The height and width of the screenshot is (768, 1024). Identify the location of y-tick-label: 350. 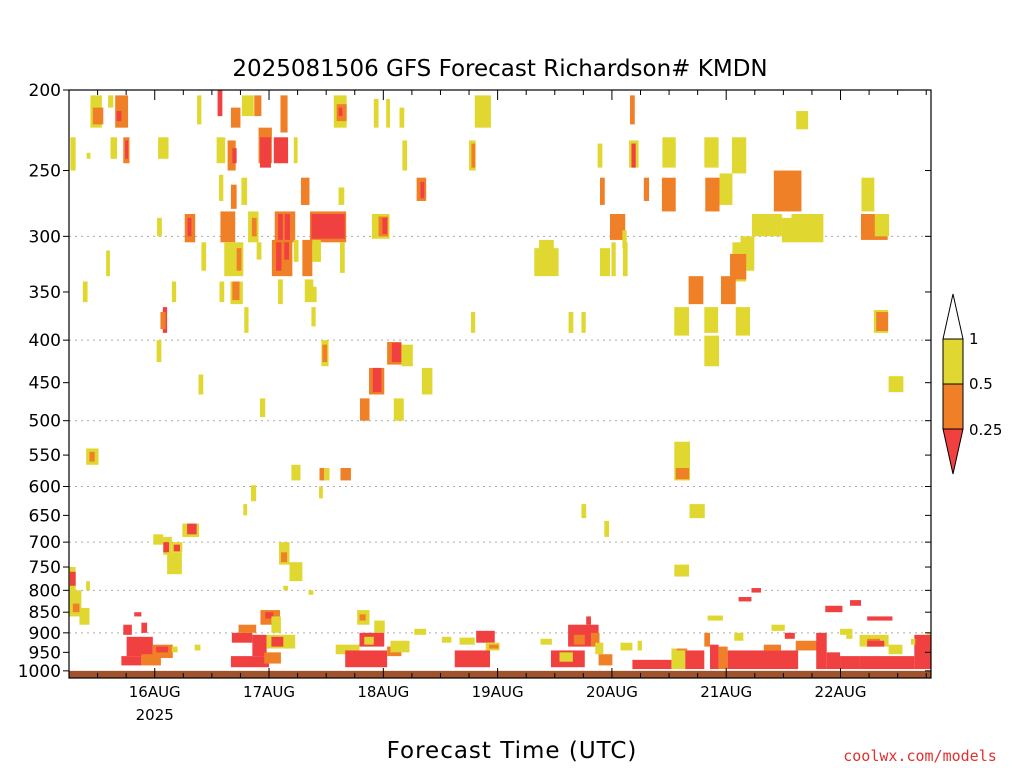
(45, 293).